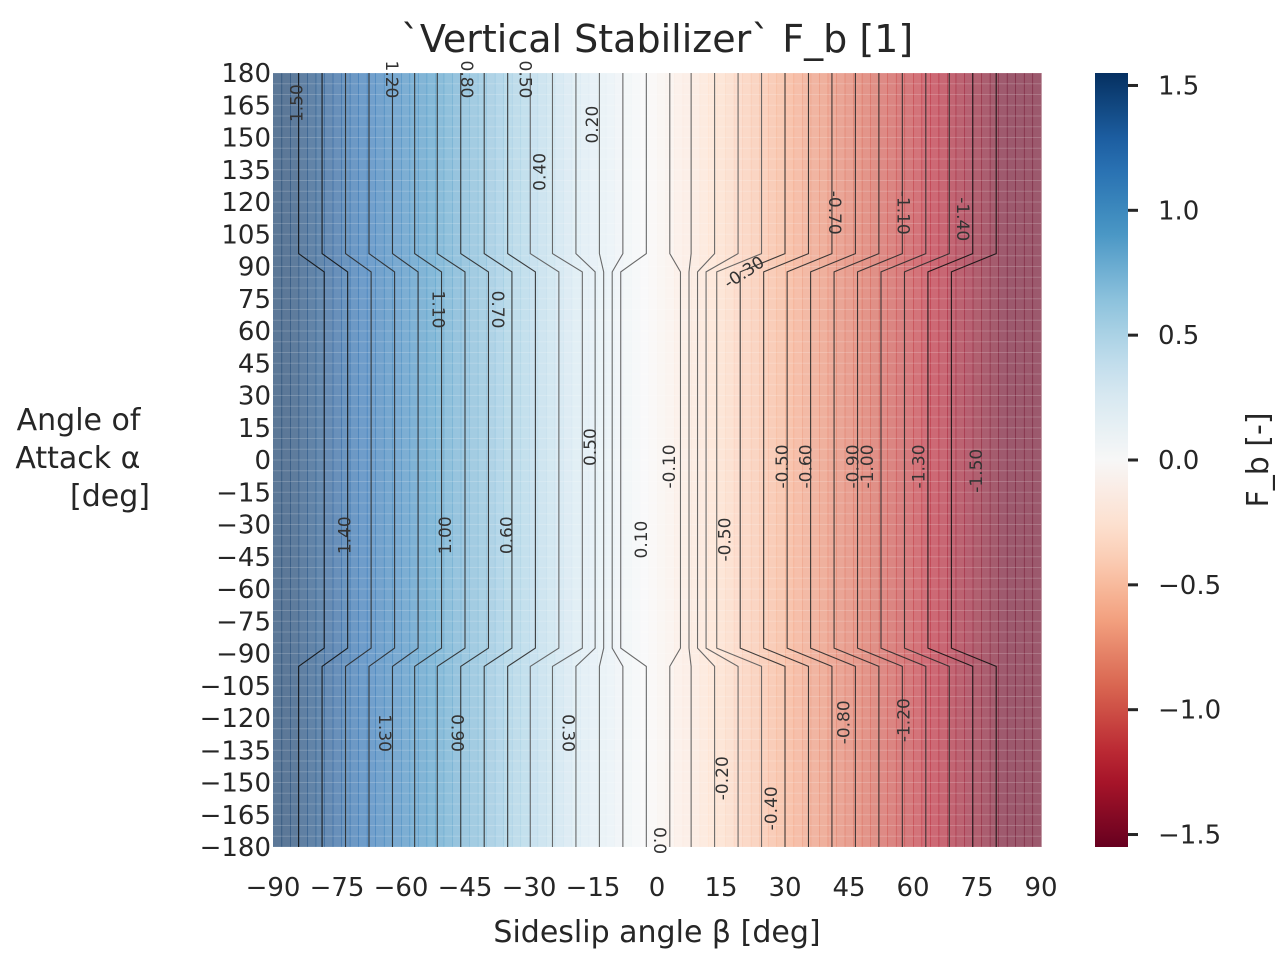  What do you see at coordinates (246, 106) in the screenshot?
I see `y-tick-label: 165` at bounding box center [246, 106].